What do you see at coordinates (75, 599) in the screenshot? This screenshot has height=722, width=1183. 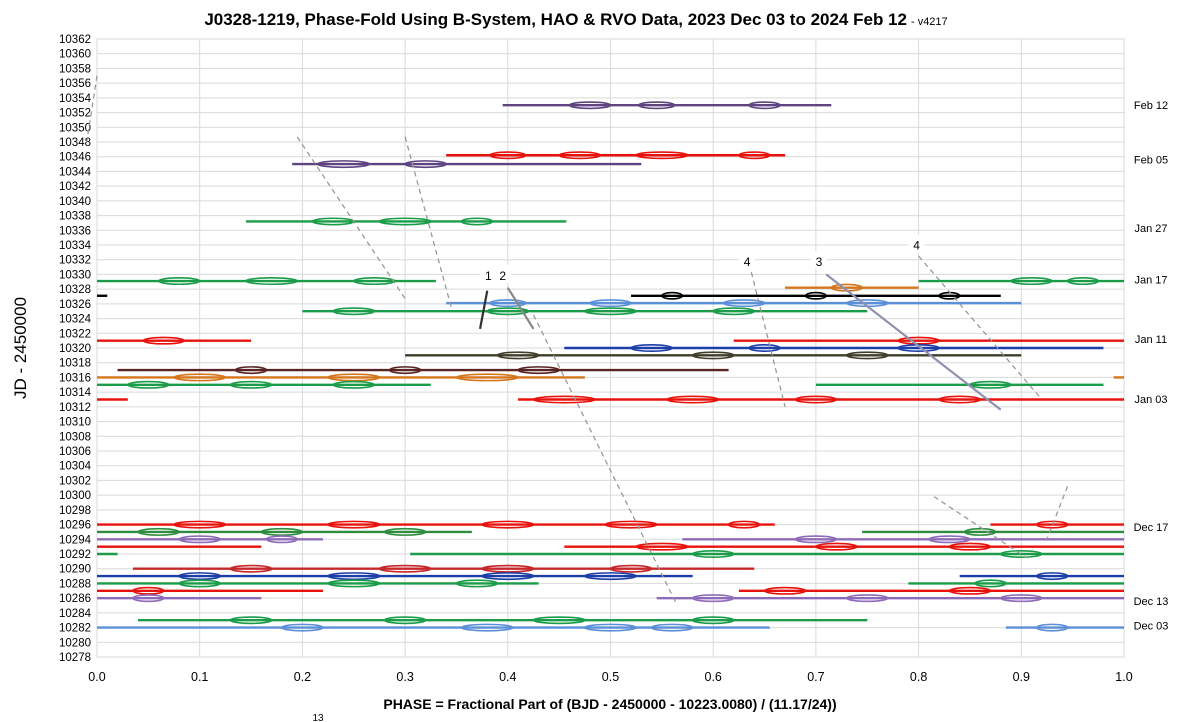 I see `y-tick-label: 10286` at bounding box center [75, 599].